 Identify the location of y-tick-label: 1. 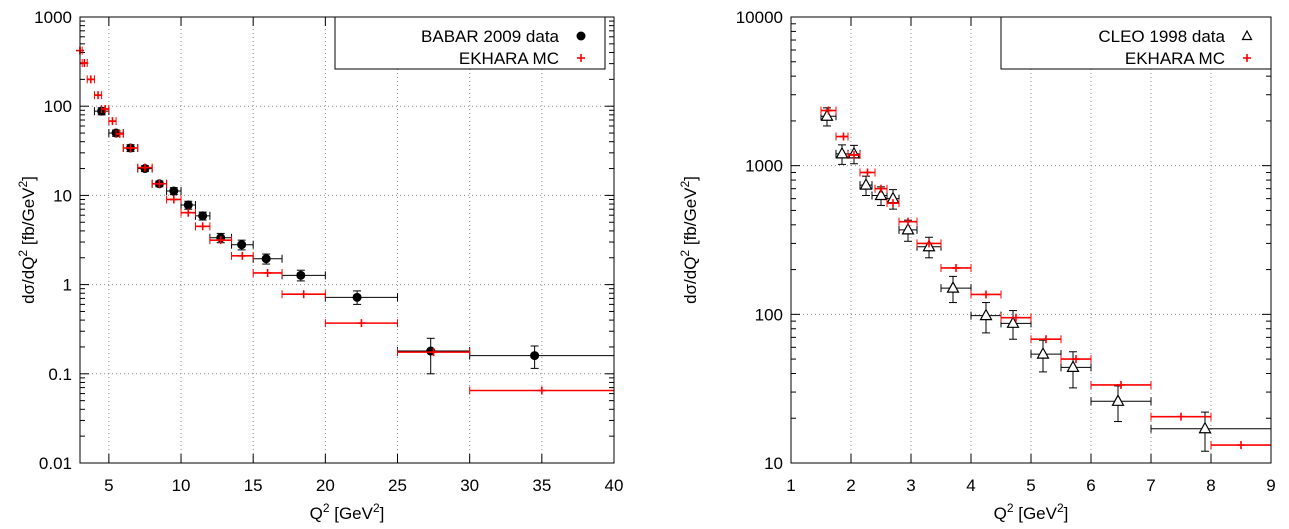
(67, 285).